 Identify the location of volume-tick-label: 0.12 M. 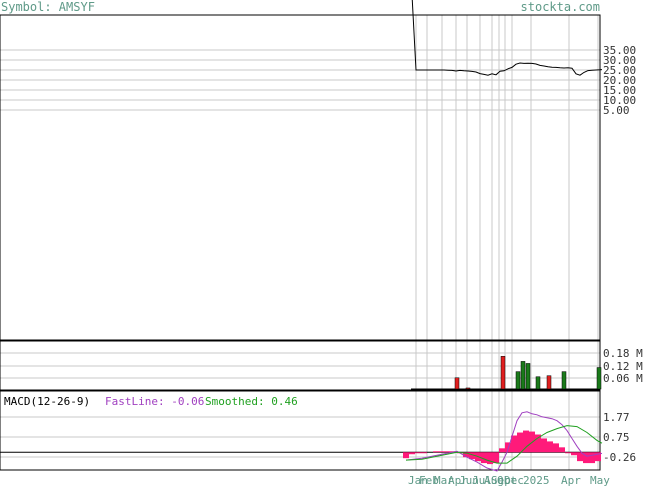
(623, 366).